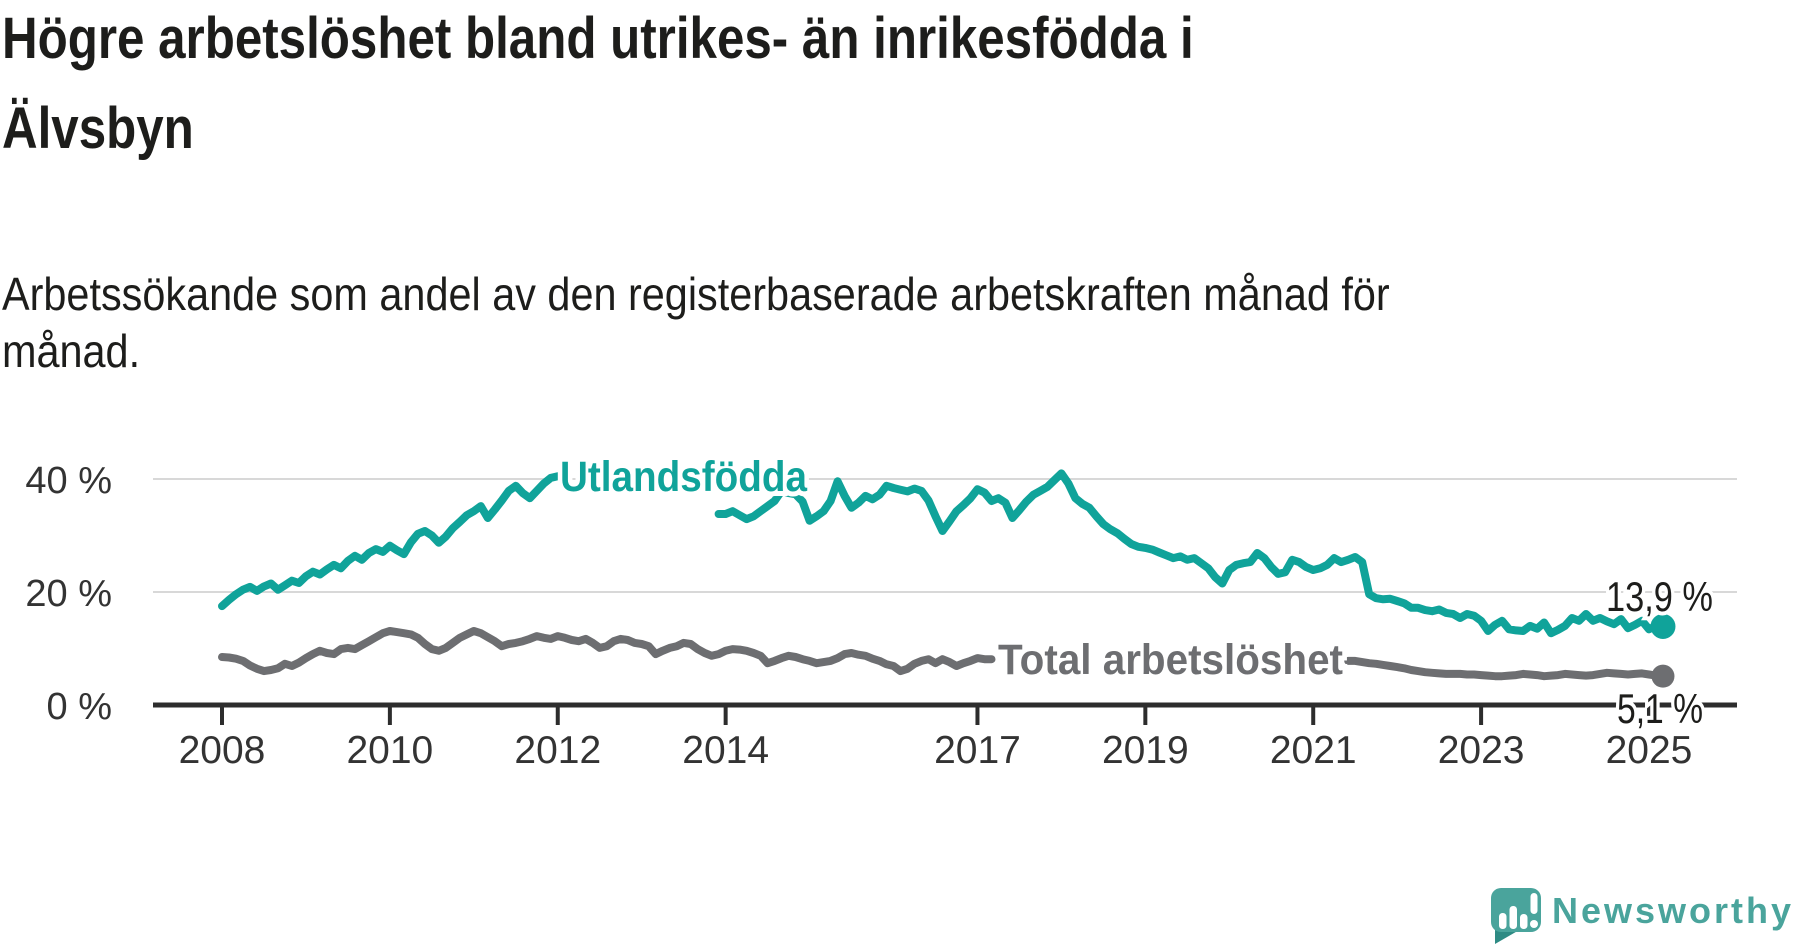 Image resolution: width=1800 pixels, height=948 pixels. I want to click on end-value-label-utlandsfodda: 13,9 %, so click(1659, 596).